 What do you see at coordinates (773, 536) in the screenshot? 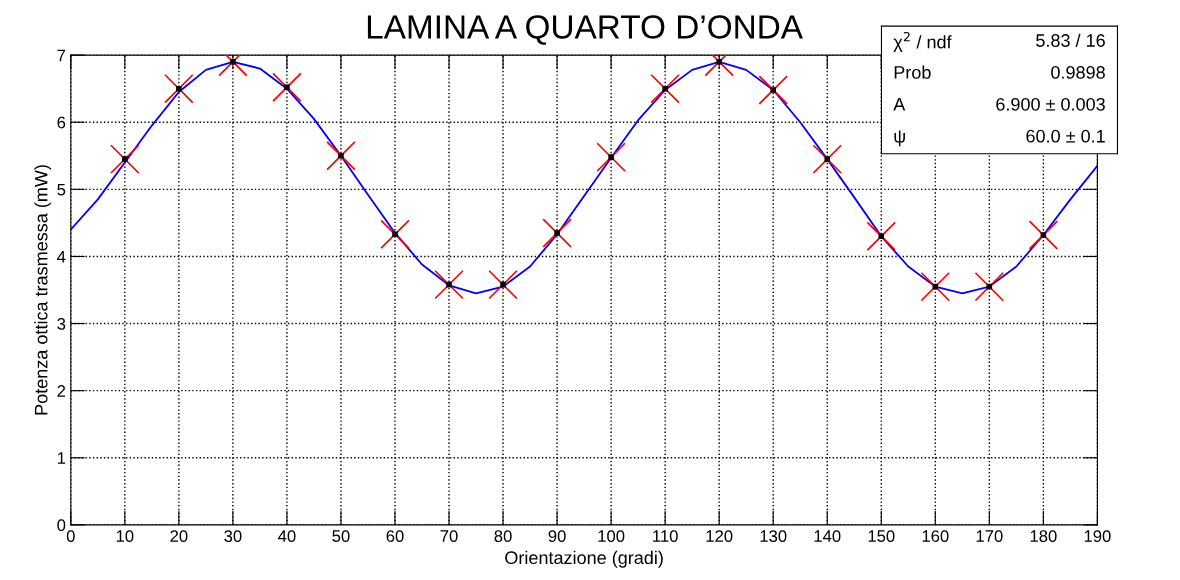
I see `x-tick-label: 130` at bounding box center [773, 536].